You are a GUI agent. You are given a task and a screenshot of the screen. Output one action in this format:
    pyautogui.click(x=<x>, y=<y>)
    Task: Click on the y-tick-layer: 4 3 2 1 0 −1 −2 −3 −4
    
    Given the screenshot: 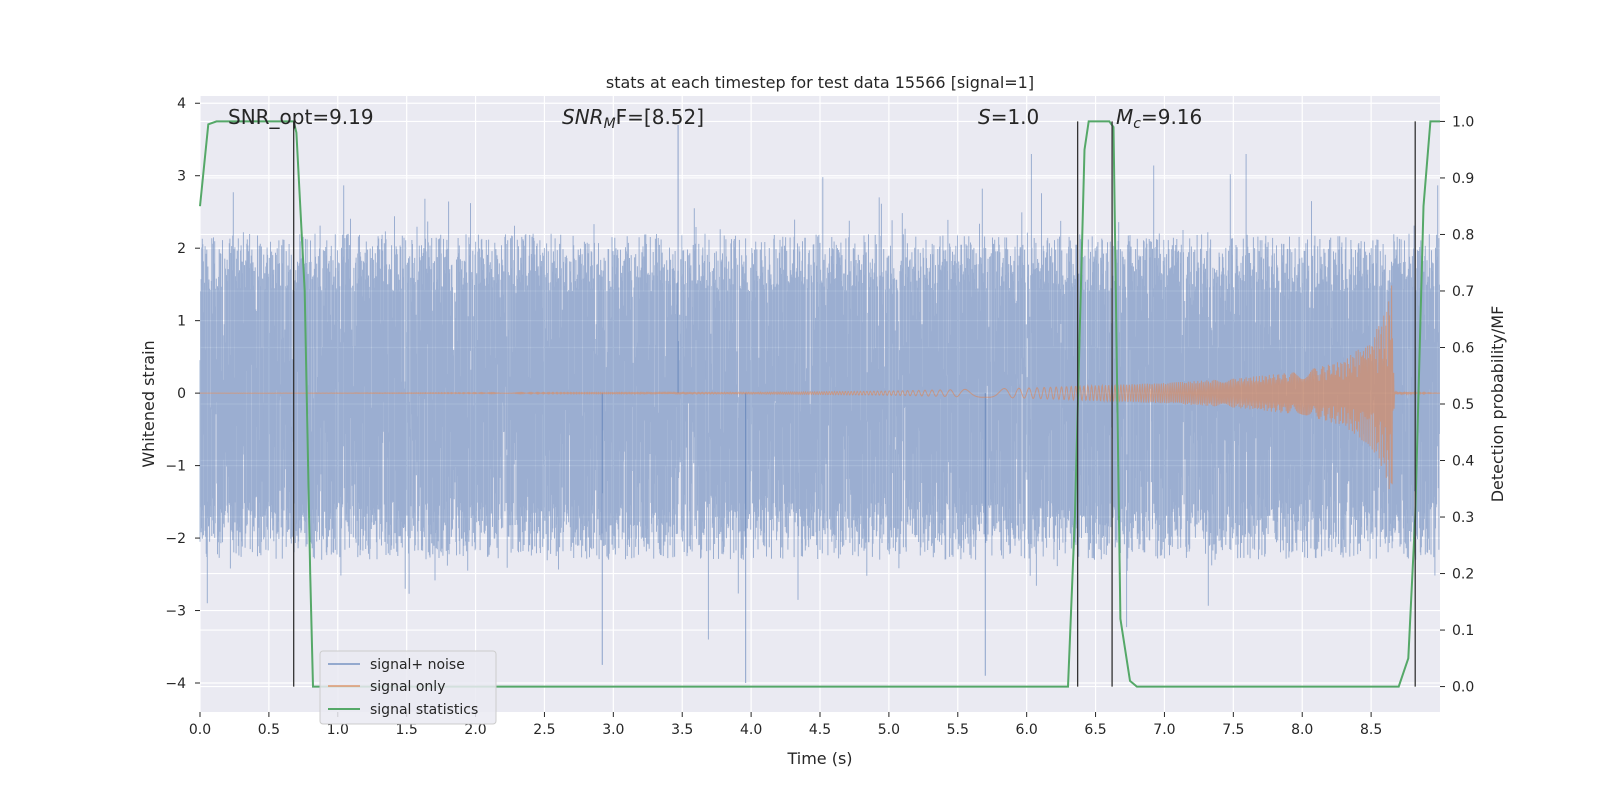 What is the action you would take?
    pyautogui.click(x=182, y=394)
    